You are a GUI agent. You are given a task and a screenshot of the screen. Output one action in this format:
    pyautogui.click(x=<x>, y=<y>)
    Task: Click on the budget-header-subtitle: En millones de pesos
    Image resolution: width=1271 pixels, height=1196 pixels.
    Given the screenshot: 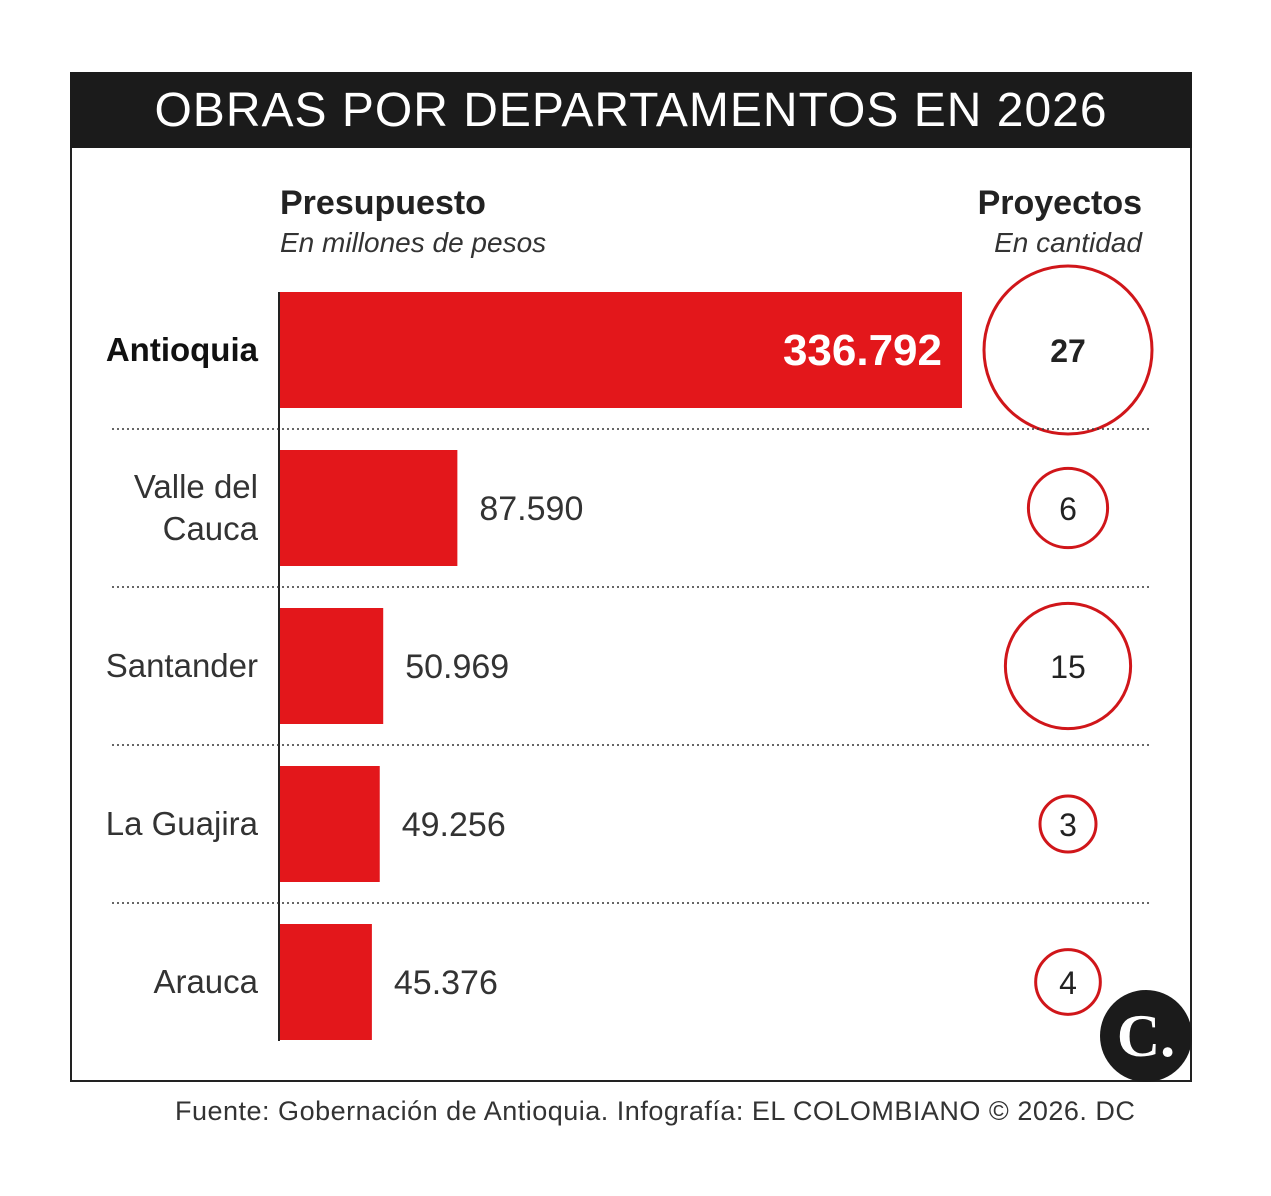 What is the action you would take?
    pyautogui.click(x=413, y=242)
    